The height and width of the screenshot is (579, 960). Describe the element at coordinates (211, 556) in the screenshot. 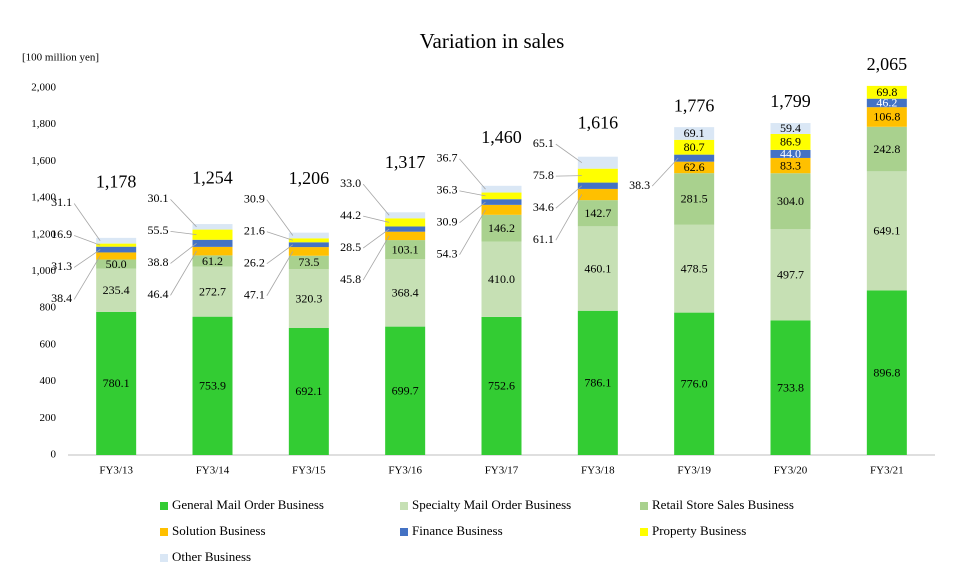

I see `legend-label: Other Business` at that location.